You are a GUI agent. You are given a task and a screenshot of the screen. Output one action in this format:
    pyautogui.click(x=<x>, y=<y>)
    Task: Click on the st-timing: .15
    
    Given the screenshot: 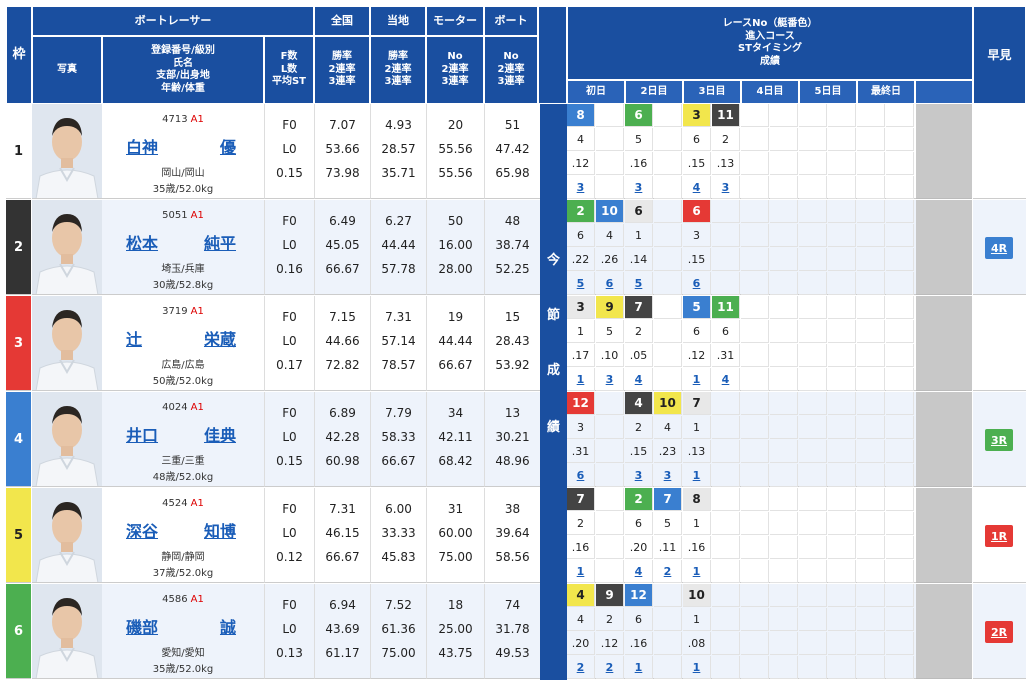 What is the action you would take?
    pyautogui.click(x=639, y=451)
    